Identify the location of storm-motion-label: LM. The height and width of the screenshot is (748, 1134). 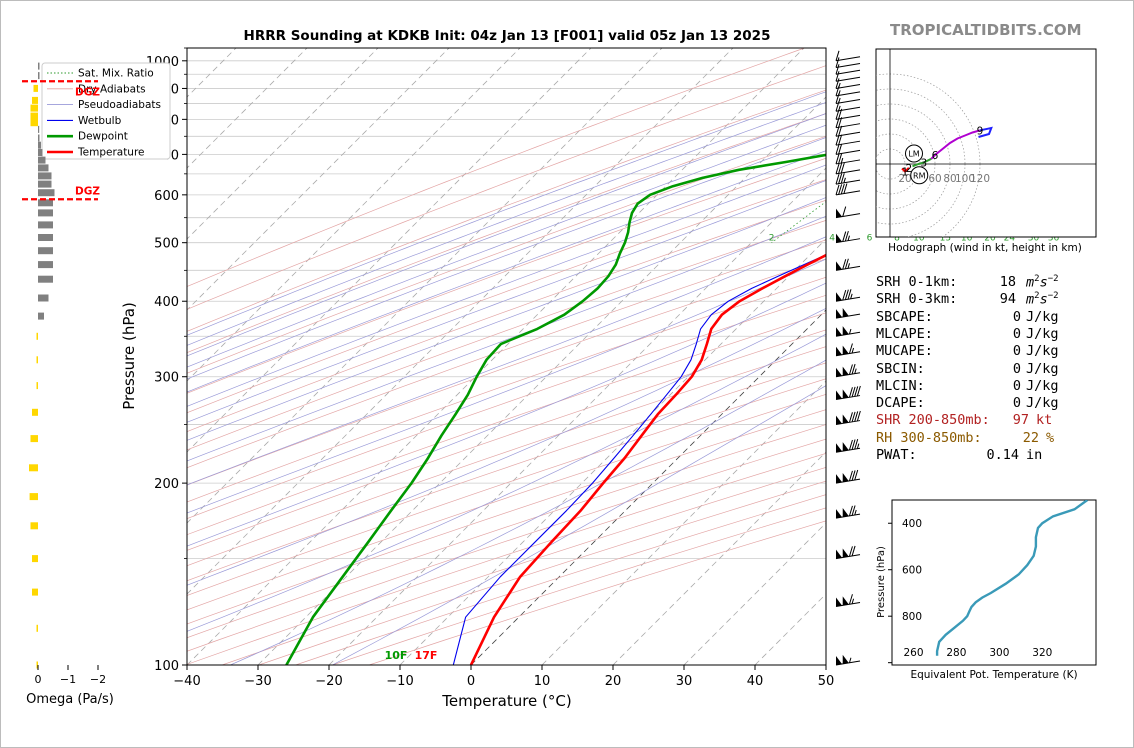
(913, 154).